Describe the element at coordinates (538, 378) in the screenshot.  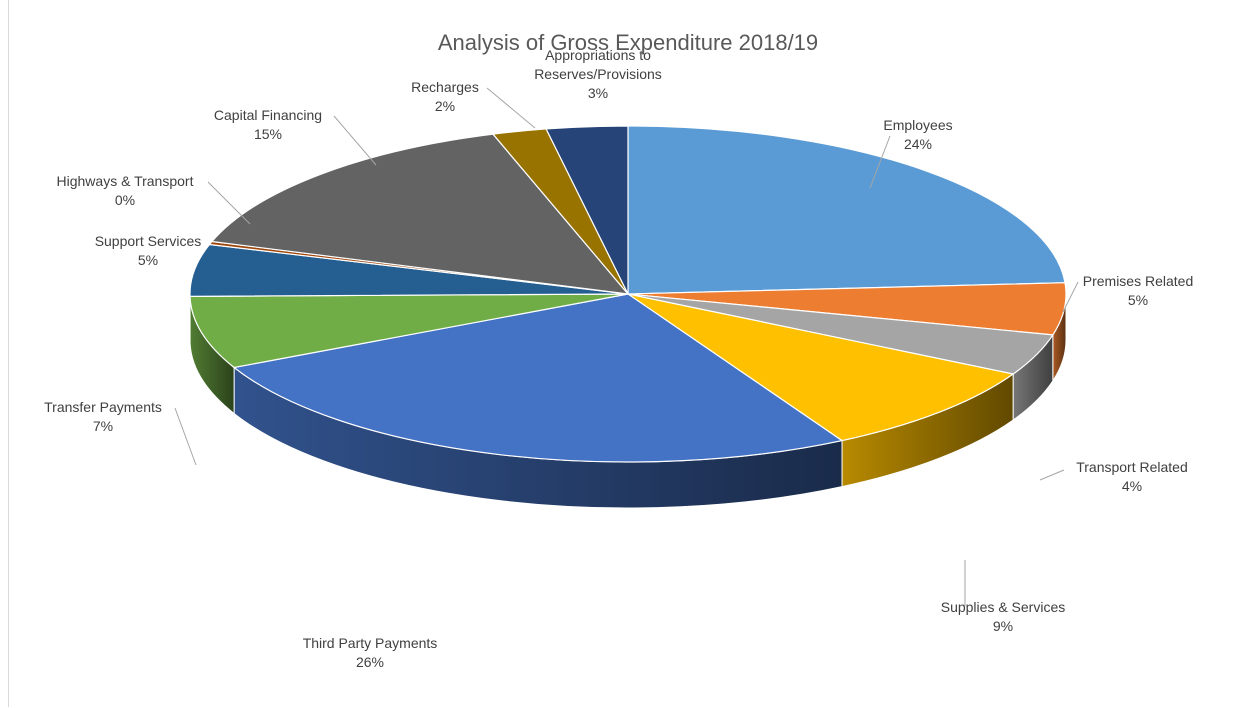
I see `pie-slice-third-party-payments` at that location.